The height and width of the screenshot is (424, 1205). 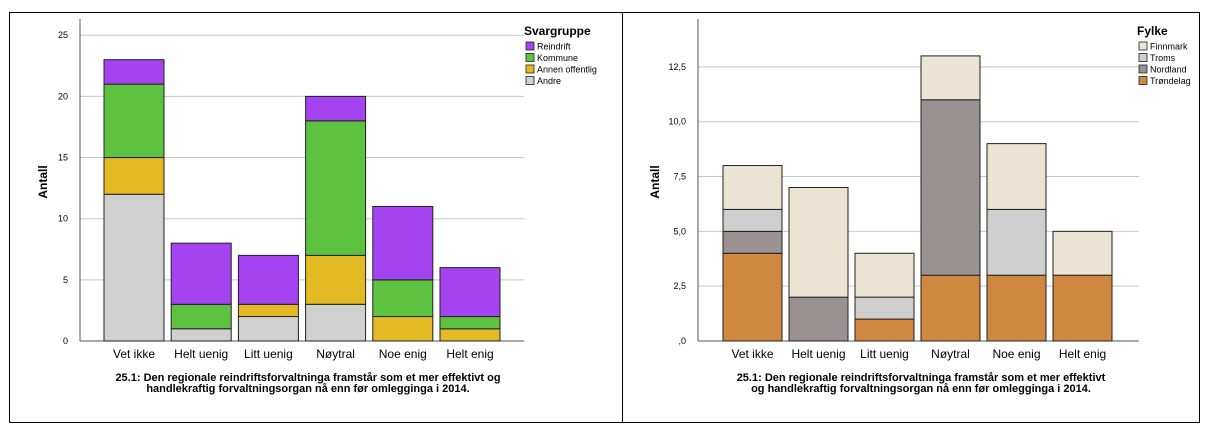 I want to click on y-tick-label: 2,5, so click(x=679, y=286).